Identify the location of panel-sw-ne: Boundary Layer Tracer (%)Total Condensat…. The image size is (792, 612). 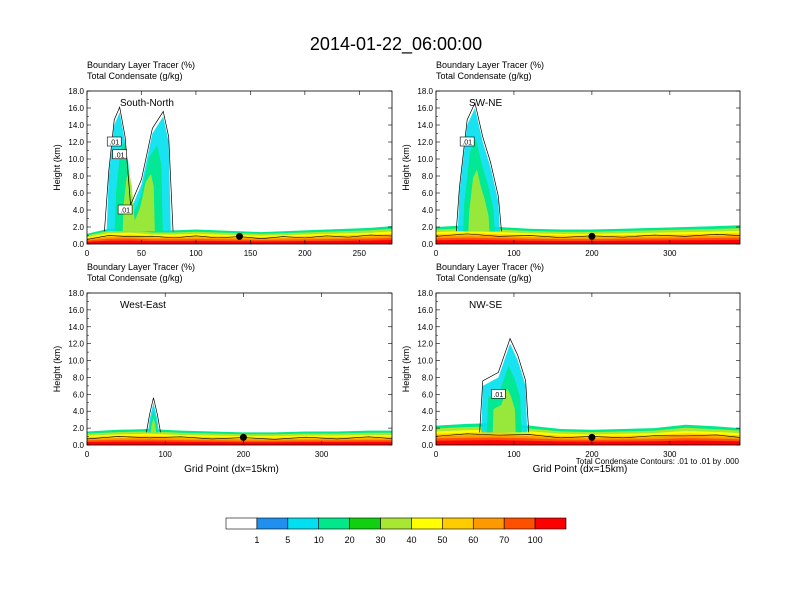
(571, 159).